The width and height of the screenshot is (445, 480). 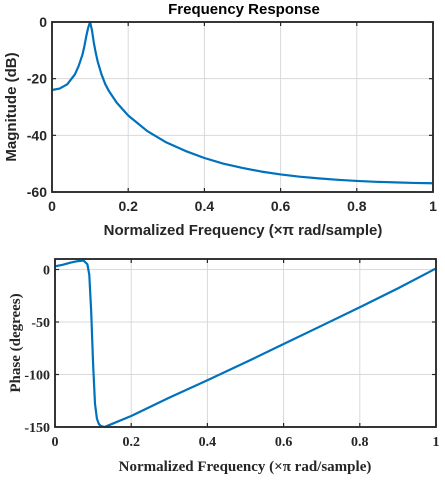 What do you see at coordinates (37, 192) in the screenshot?
I see `magnitude-y-tick-label: -60` at bounding box center [37, 192].